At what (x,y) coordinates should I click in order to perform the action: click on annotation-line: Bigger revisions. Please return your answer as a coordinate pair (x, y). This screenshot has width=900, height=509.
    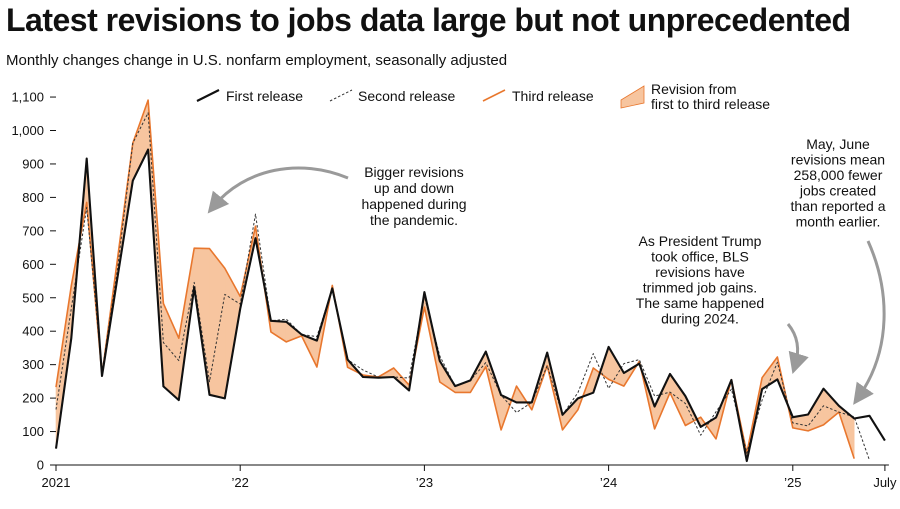
    Looking at the image, I should click on (414, 172).